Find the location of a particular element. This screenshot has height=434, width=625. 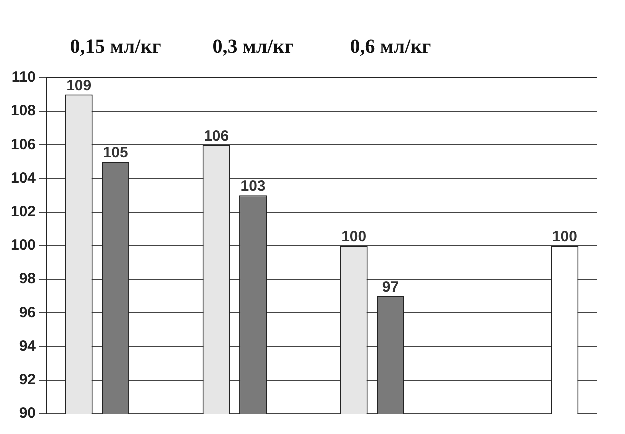

y-tick-label: 92 is located at coordinates (27, 380).